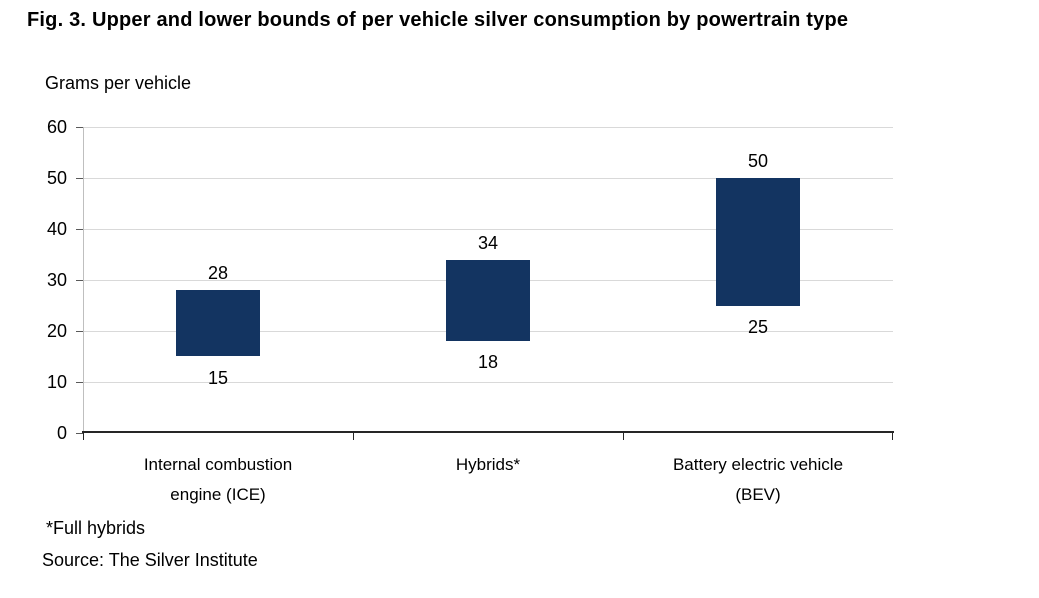  What do you see at coordinates (56, 127) in the screenshot?
I see `y-tick-label: 60` at bounding box center [56, 127].